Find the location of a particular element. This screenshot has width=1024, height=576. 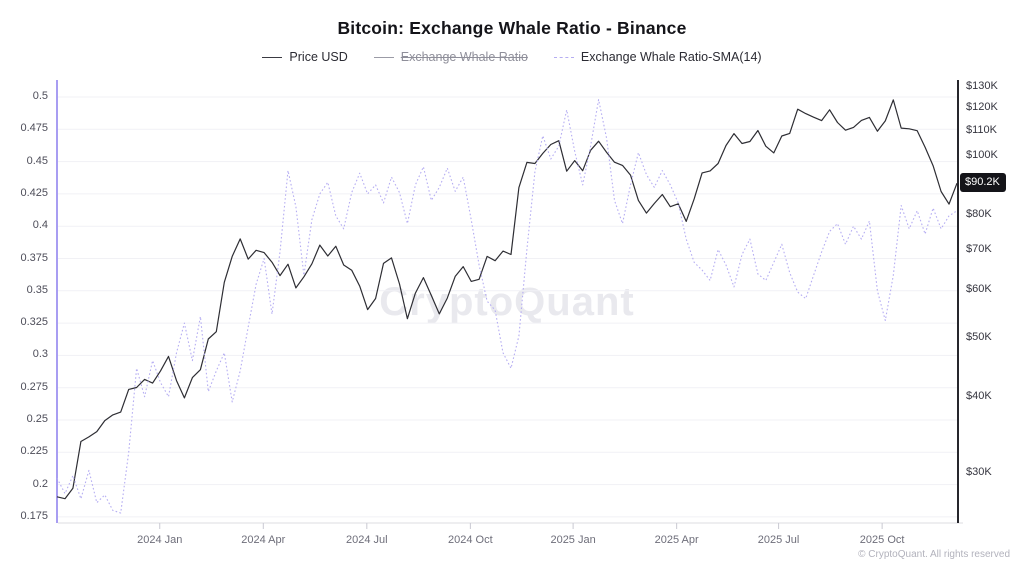

left-axis-tick-label: 0.325 is located at coordinates (34, 322).